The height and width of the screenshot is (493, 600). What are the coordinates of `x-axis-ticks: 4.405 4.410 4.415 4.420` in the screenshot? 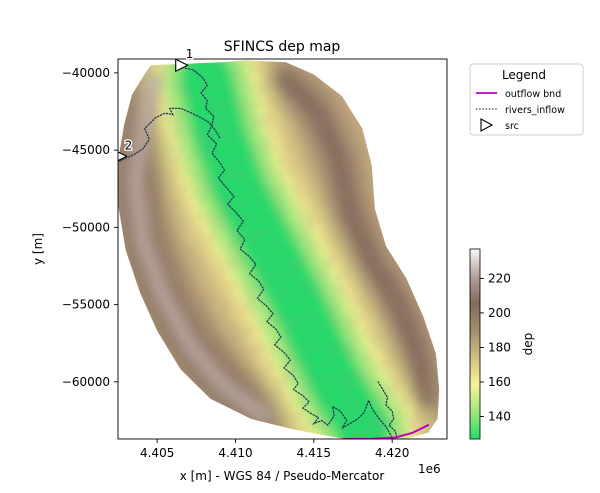 It's located at (274, 449).